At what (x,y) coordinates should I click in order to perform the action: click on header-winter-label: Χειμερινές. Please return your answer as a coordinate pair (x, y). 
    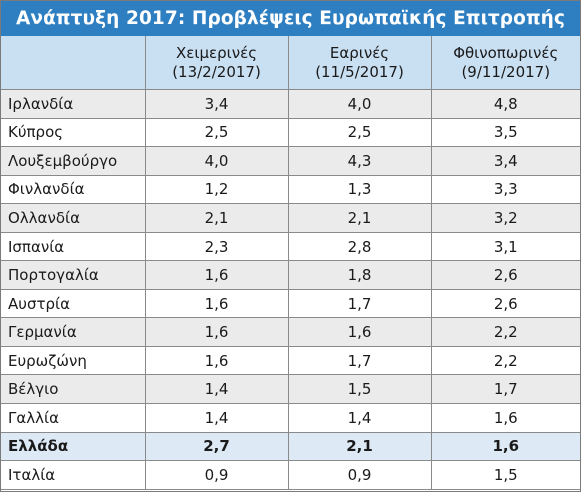
    Looking at the image, I should click on (216, 52).